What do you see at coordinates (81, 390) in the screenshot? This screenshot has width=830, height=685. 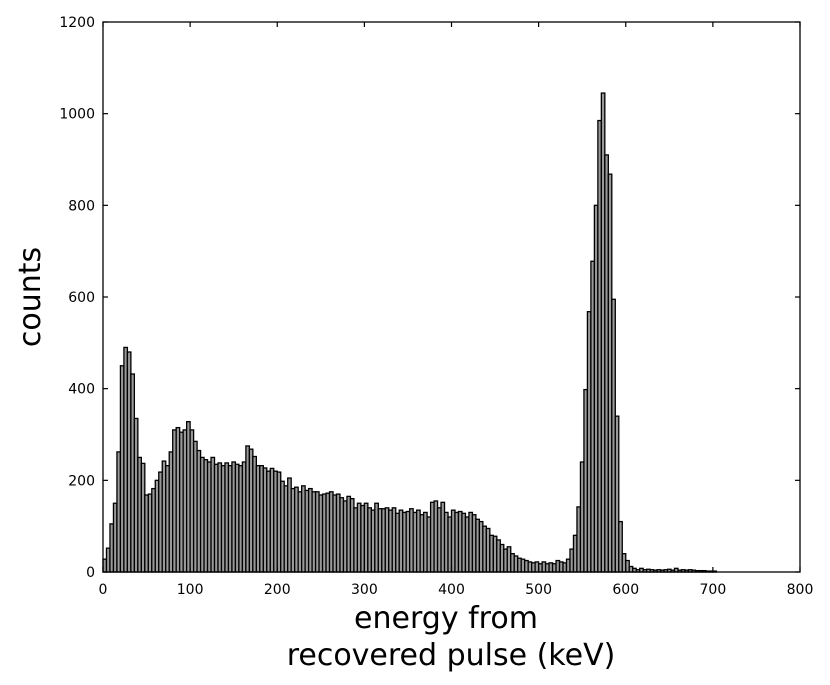 I see `y-tick-label: 400` at bounding box center [81, 390].